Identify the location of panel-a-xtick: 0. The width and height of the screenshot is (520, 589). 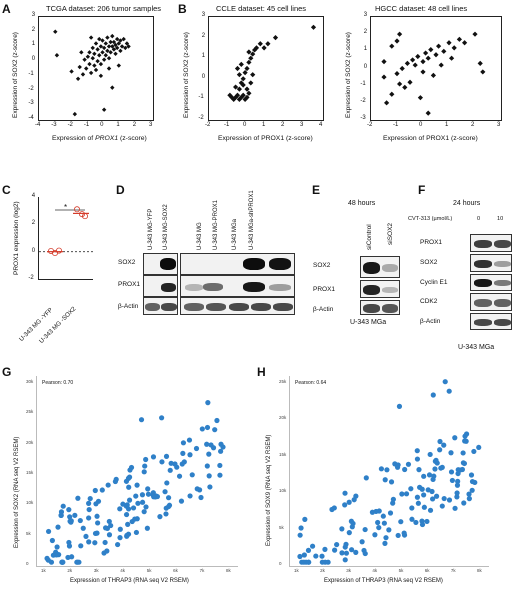
(102, 125).